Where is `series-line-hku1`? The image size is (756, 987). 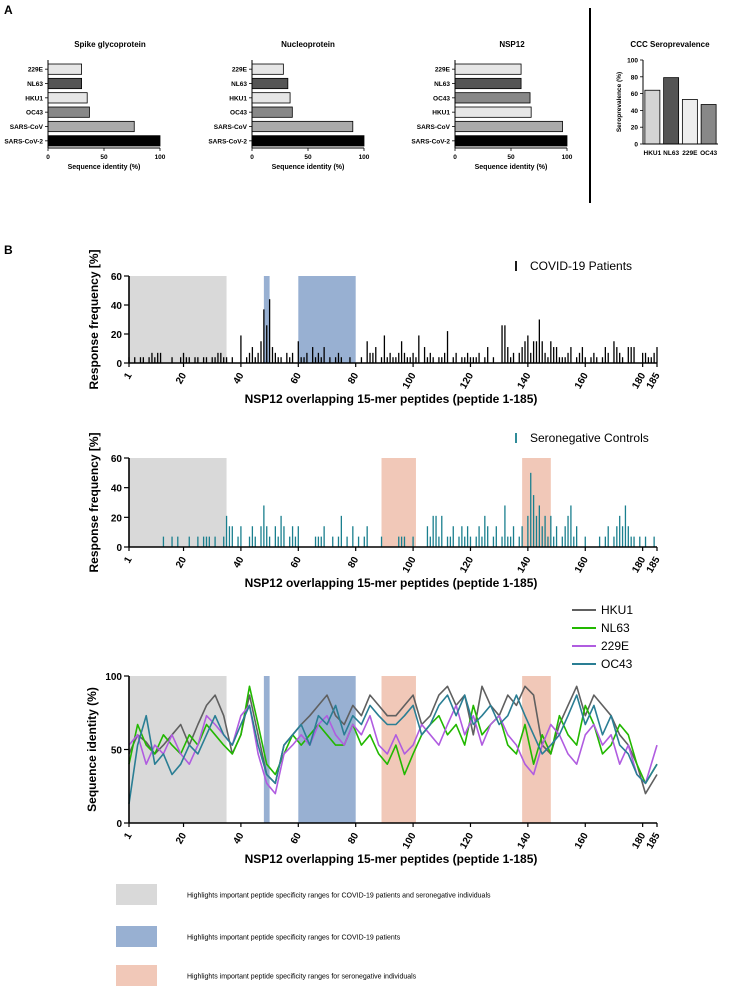 series-line-hku1 is located at coordinates (393, 740).